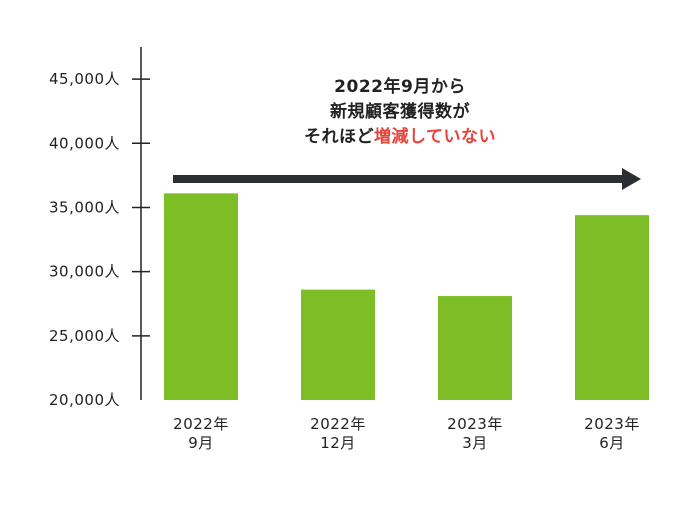 The width and height of the screenshot is (700, 506). I want to click on annotation-line-3-text: それほど, so click(339, 137).